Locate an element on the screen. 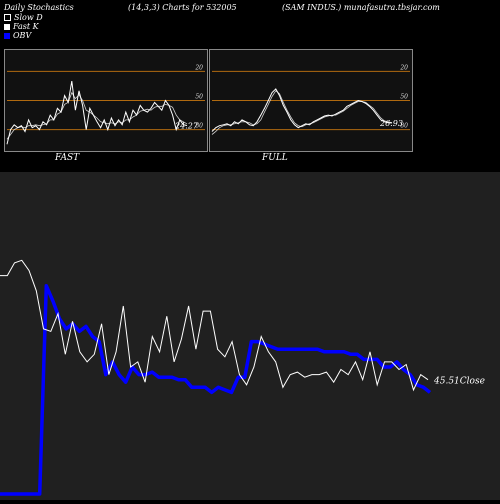  full-series-slow-d is located at coordinates (302, 112).